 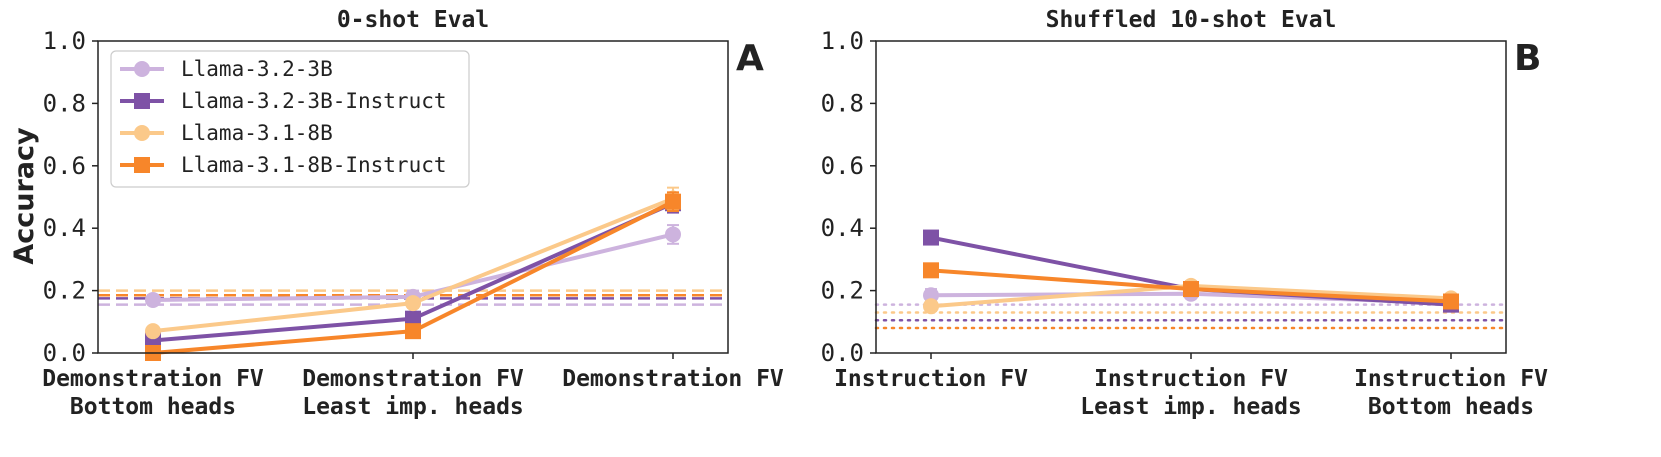 I want to click on x-tick-label: Instruction FV, so click(x=931, y=379).